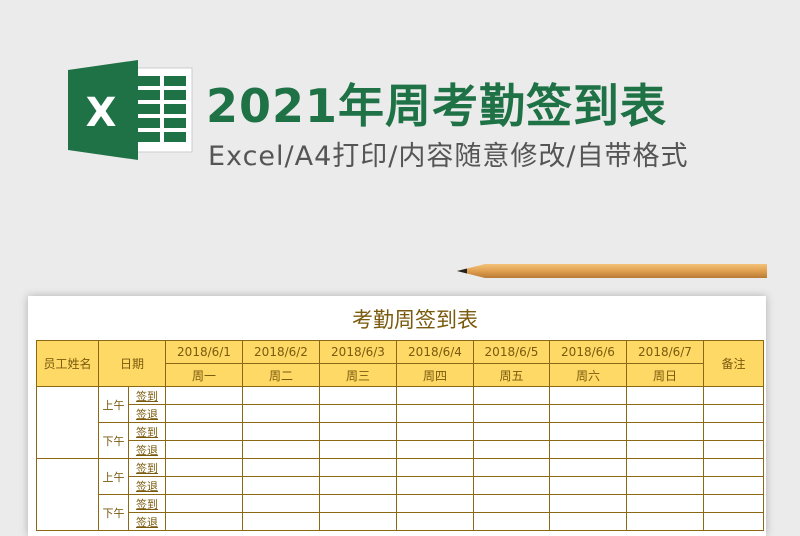  What do you see at coordinates (448, 156) in the screenshot?
I see `page-subtitle: Excel/A4打印/内容随意修改/自带格式` at bounding box center [448, 156].